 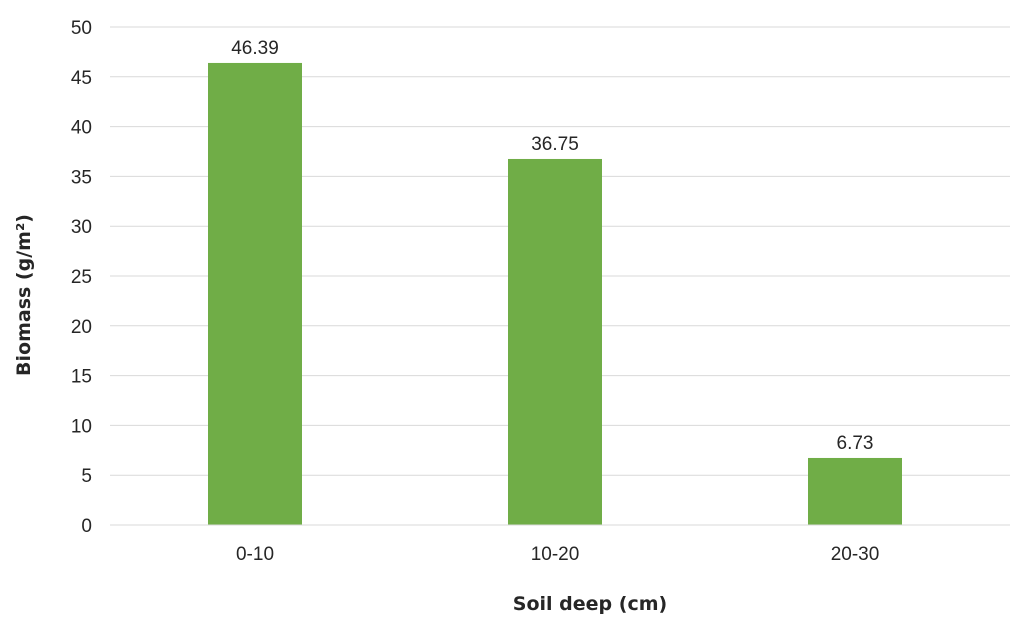 I want to click on y-tick-label-25: 25, so click(x=81, y=277).